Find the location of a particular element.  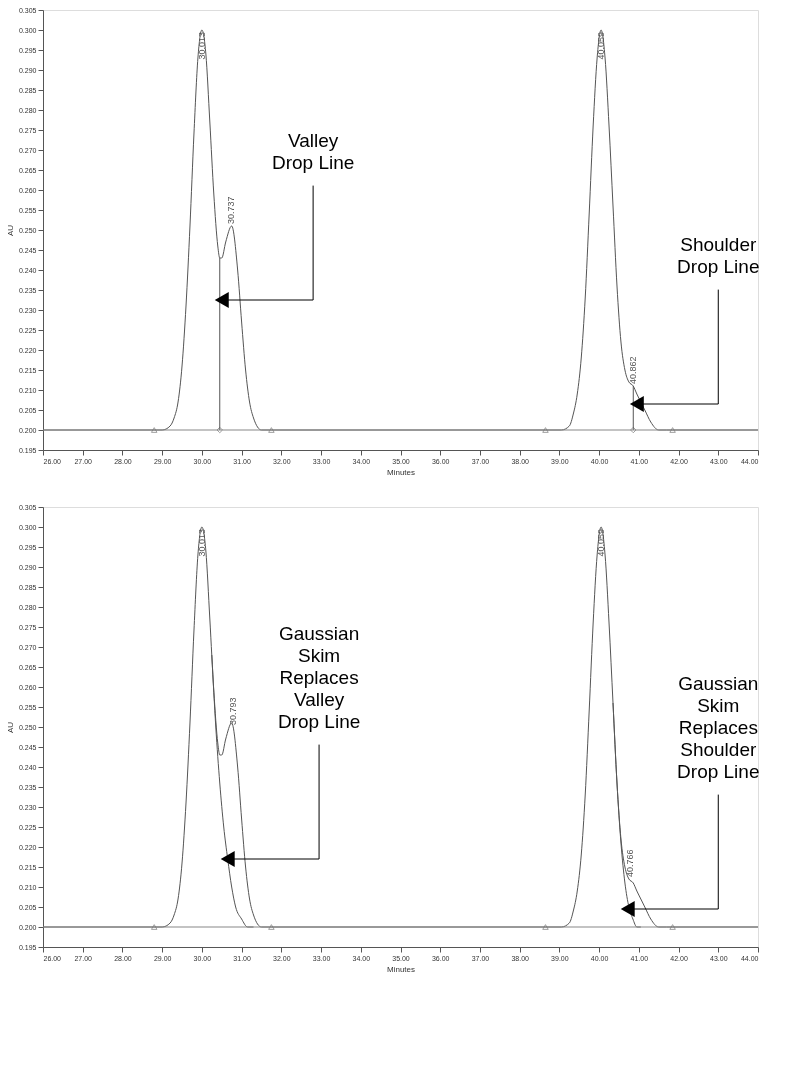

annotation: Valley Drop Line is located at coordinates (313, 151).